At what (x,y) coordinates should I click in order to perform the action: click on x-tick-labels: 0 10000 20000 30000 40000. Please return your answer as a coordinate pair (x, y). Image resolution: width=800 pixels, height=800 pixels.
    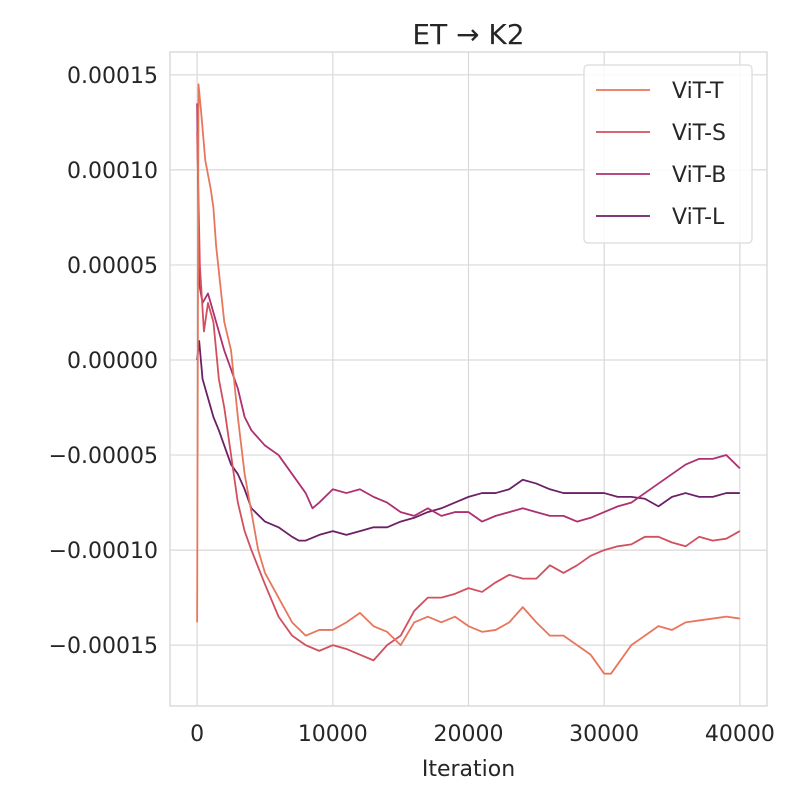
    Looking at the image, I should click on (482, 734).